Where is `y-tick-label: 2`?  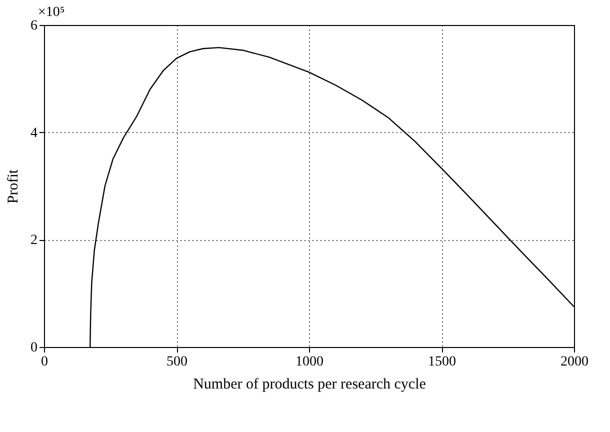
y-tick-label: 2 is located at coordinates (34, 240).